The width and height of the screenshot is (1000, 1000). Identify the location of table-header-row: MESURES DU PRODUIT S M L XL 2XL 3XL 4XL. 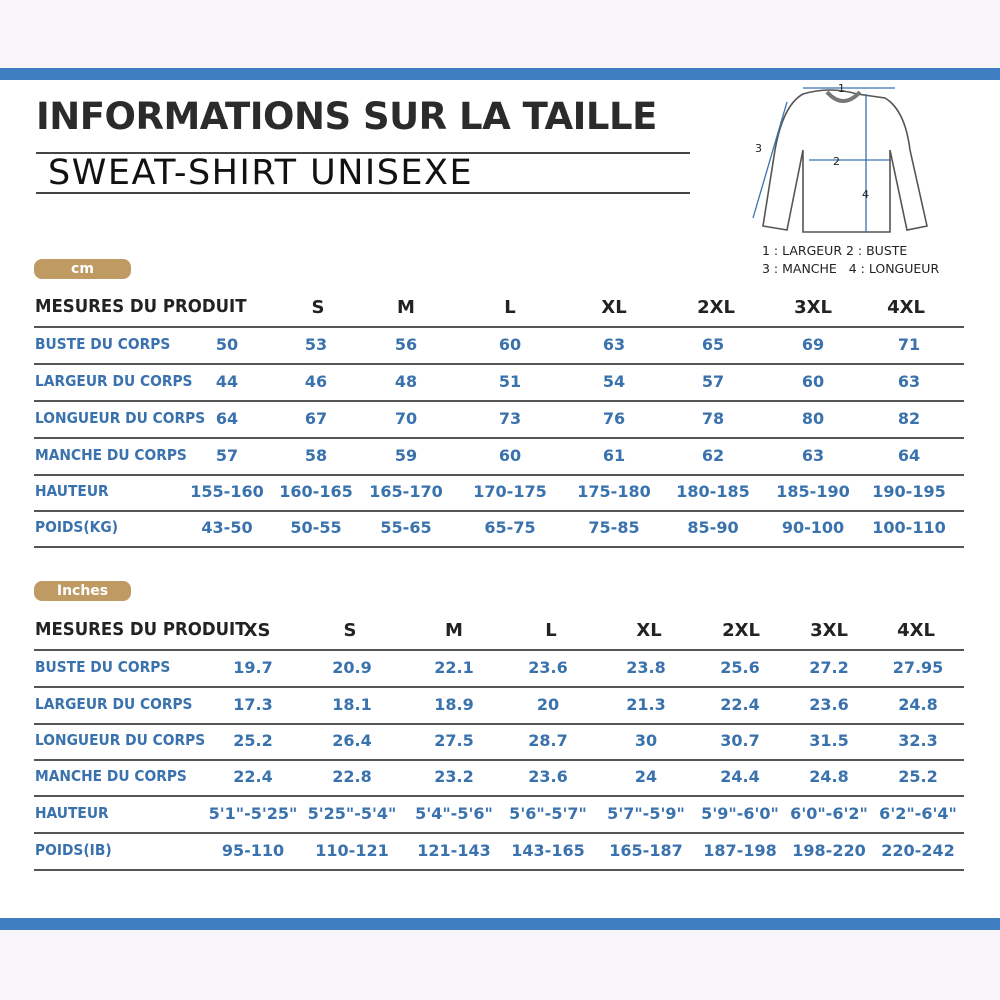
(499, 309).